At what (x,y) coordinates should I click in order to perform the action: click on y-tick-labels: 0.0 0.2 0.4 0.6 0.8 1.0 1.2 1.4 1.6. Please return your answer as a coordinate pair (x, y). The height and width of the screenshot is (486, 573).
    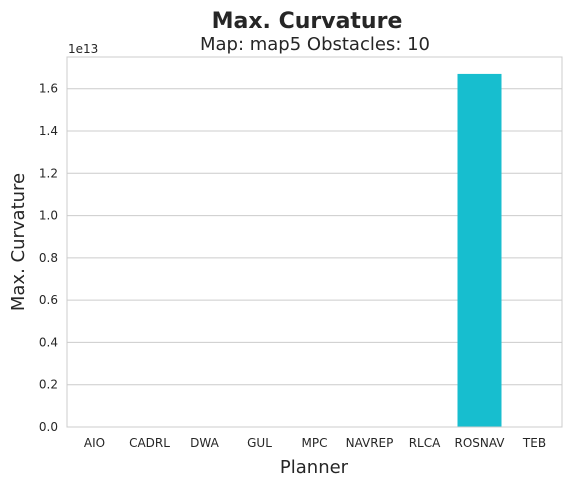
    Looking at the image, I should click on (48, 258).